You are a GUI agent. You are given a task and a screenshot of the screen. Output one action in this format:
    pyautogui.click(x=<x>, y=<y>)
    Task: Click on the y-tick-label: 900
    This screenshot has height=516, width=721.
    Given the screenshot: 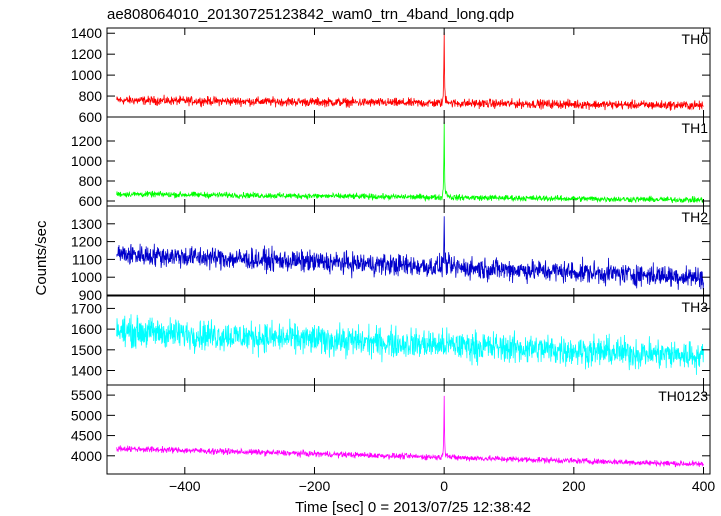 What is the action you would take?
    pyautogui.click(x=91, y=295)
    